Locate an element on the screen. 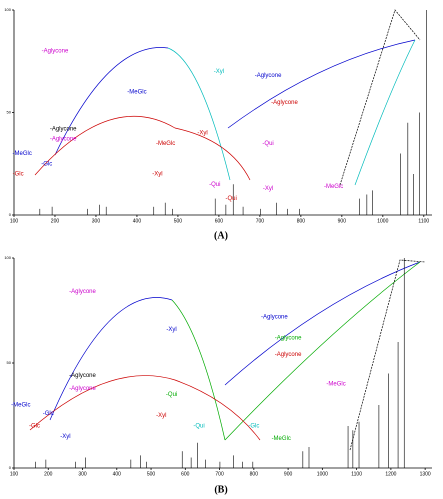  panel-caption: (A) is located at coordinates (221, 235).